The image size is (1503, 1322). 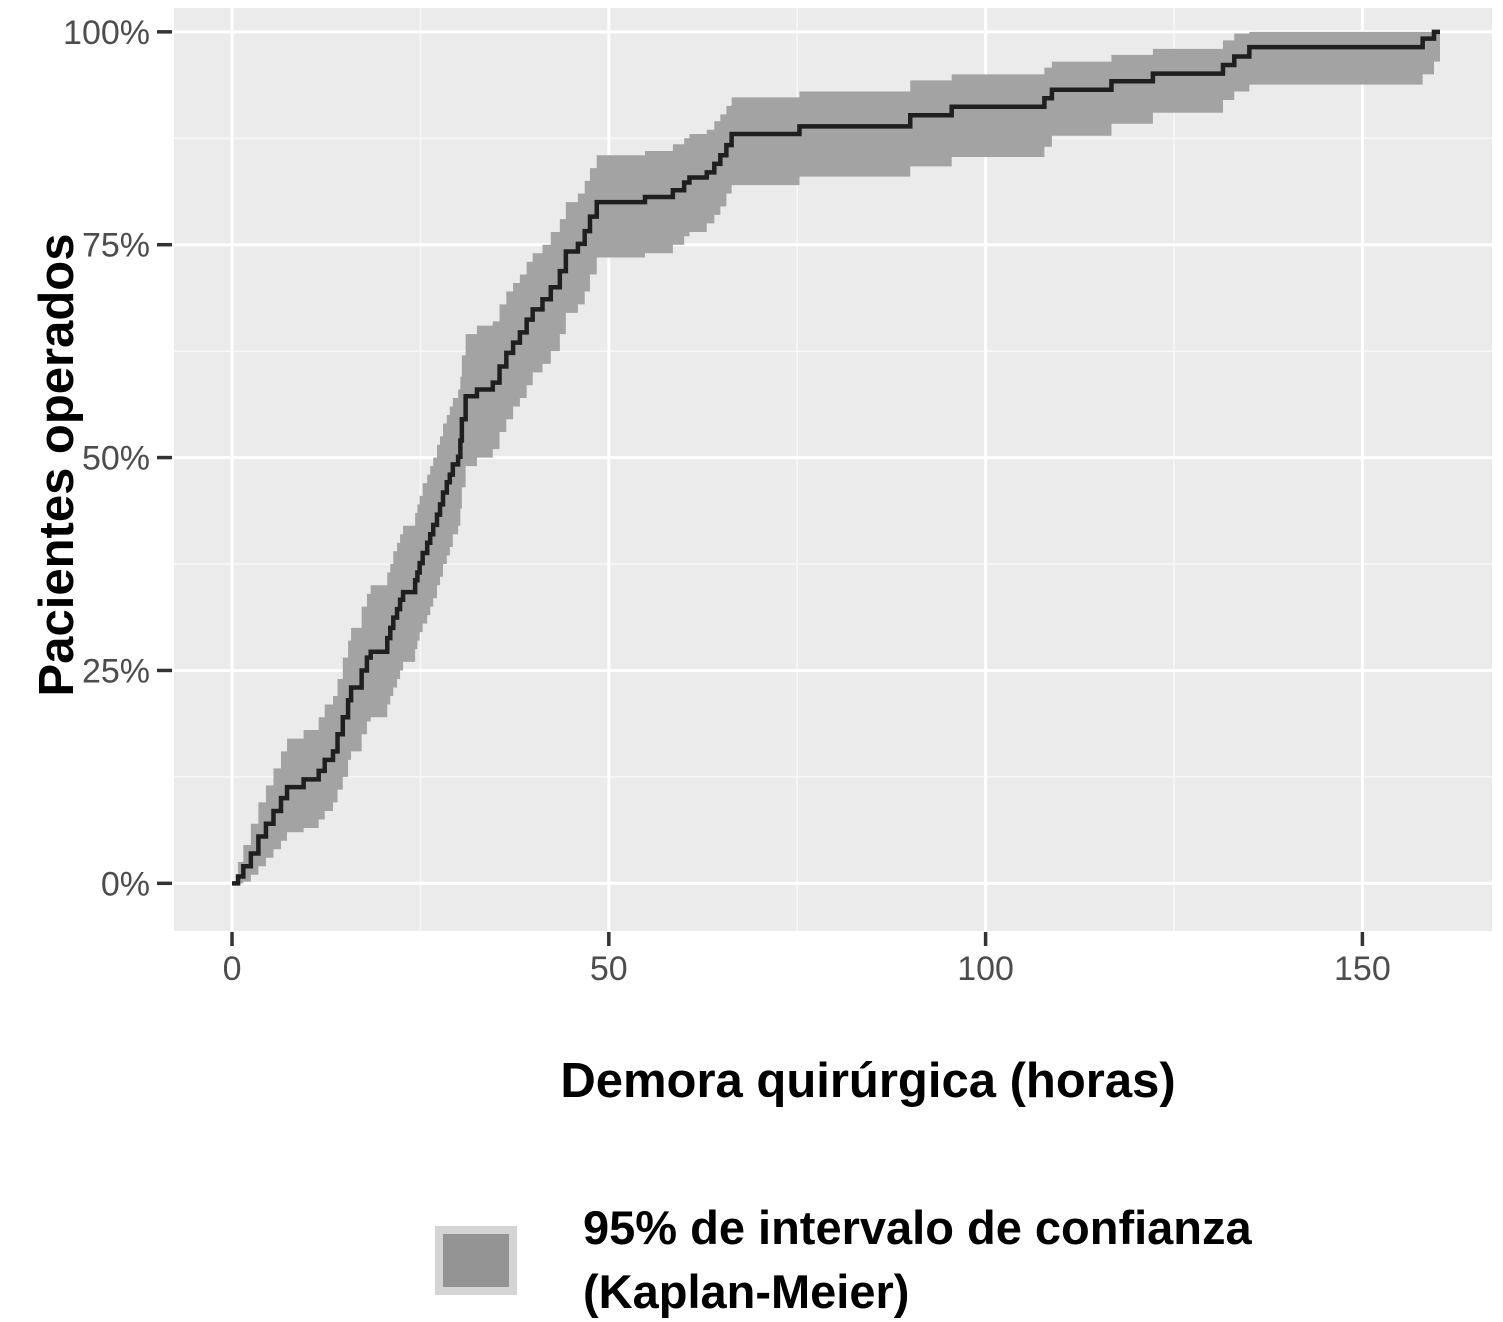 I want to click on y-axis-title: Pacientes operados, so click(x=57, y=465).